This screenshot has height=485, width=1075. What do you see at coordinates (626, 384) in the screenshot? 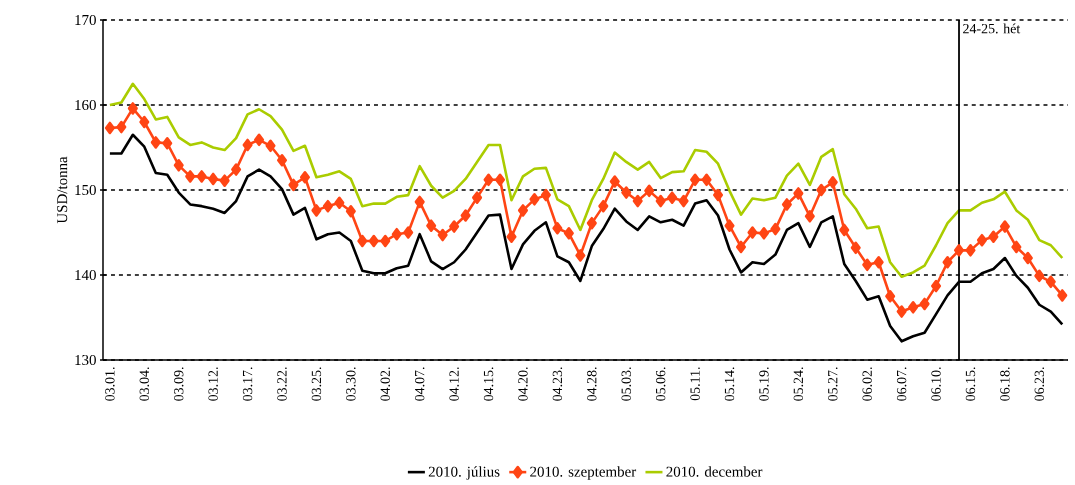
I see `x-tick-label: 05.03.` at bounding box center [626, 384].